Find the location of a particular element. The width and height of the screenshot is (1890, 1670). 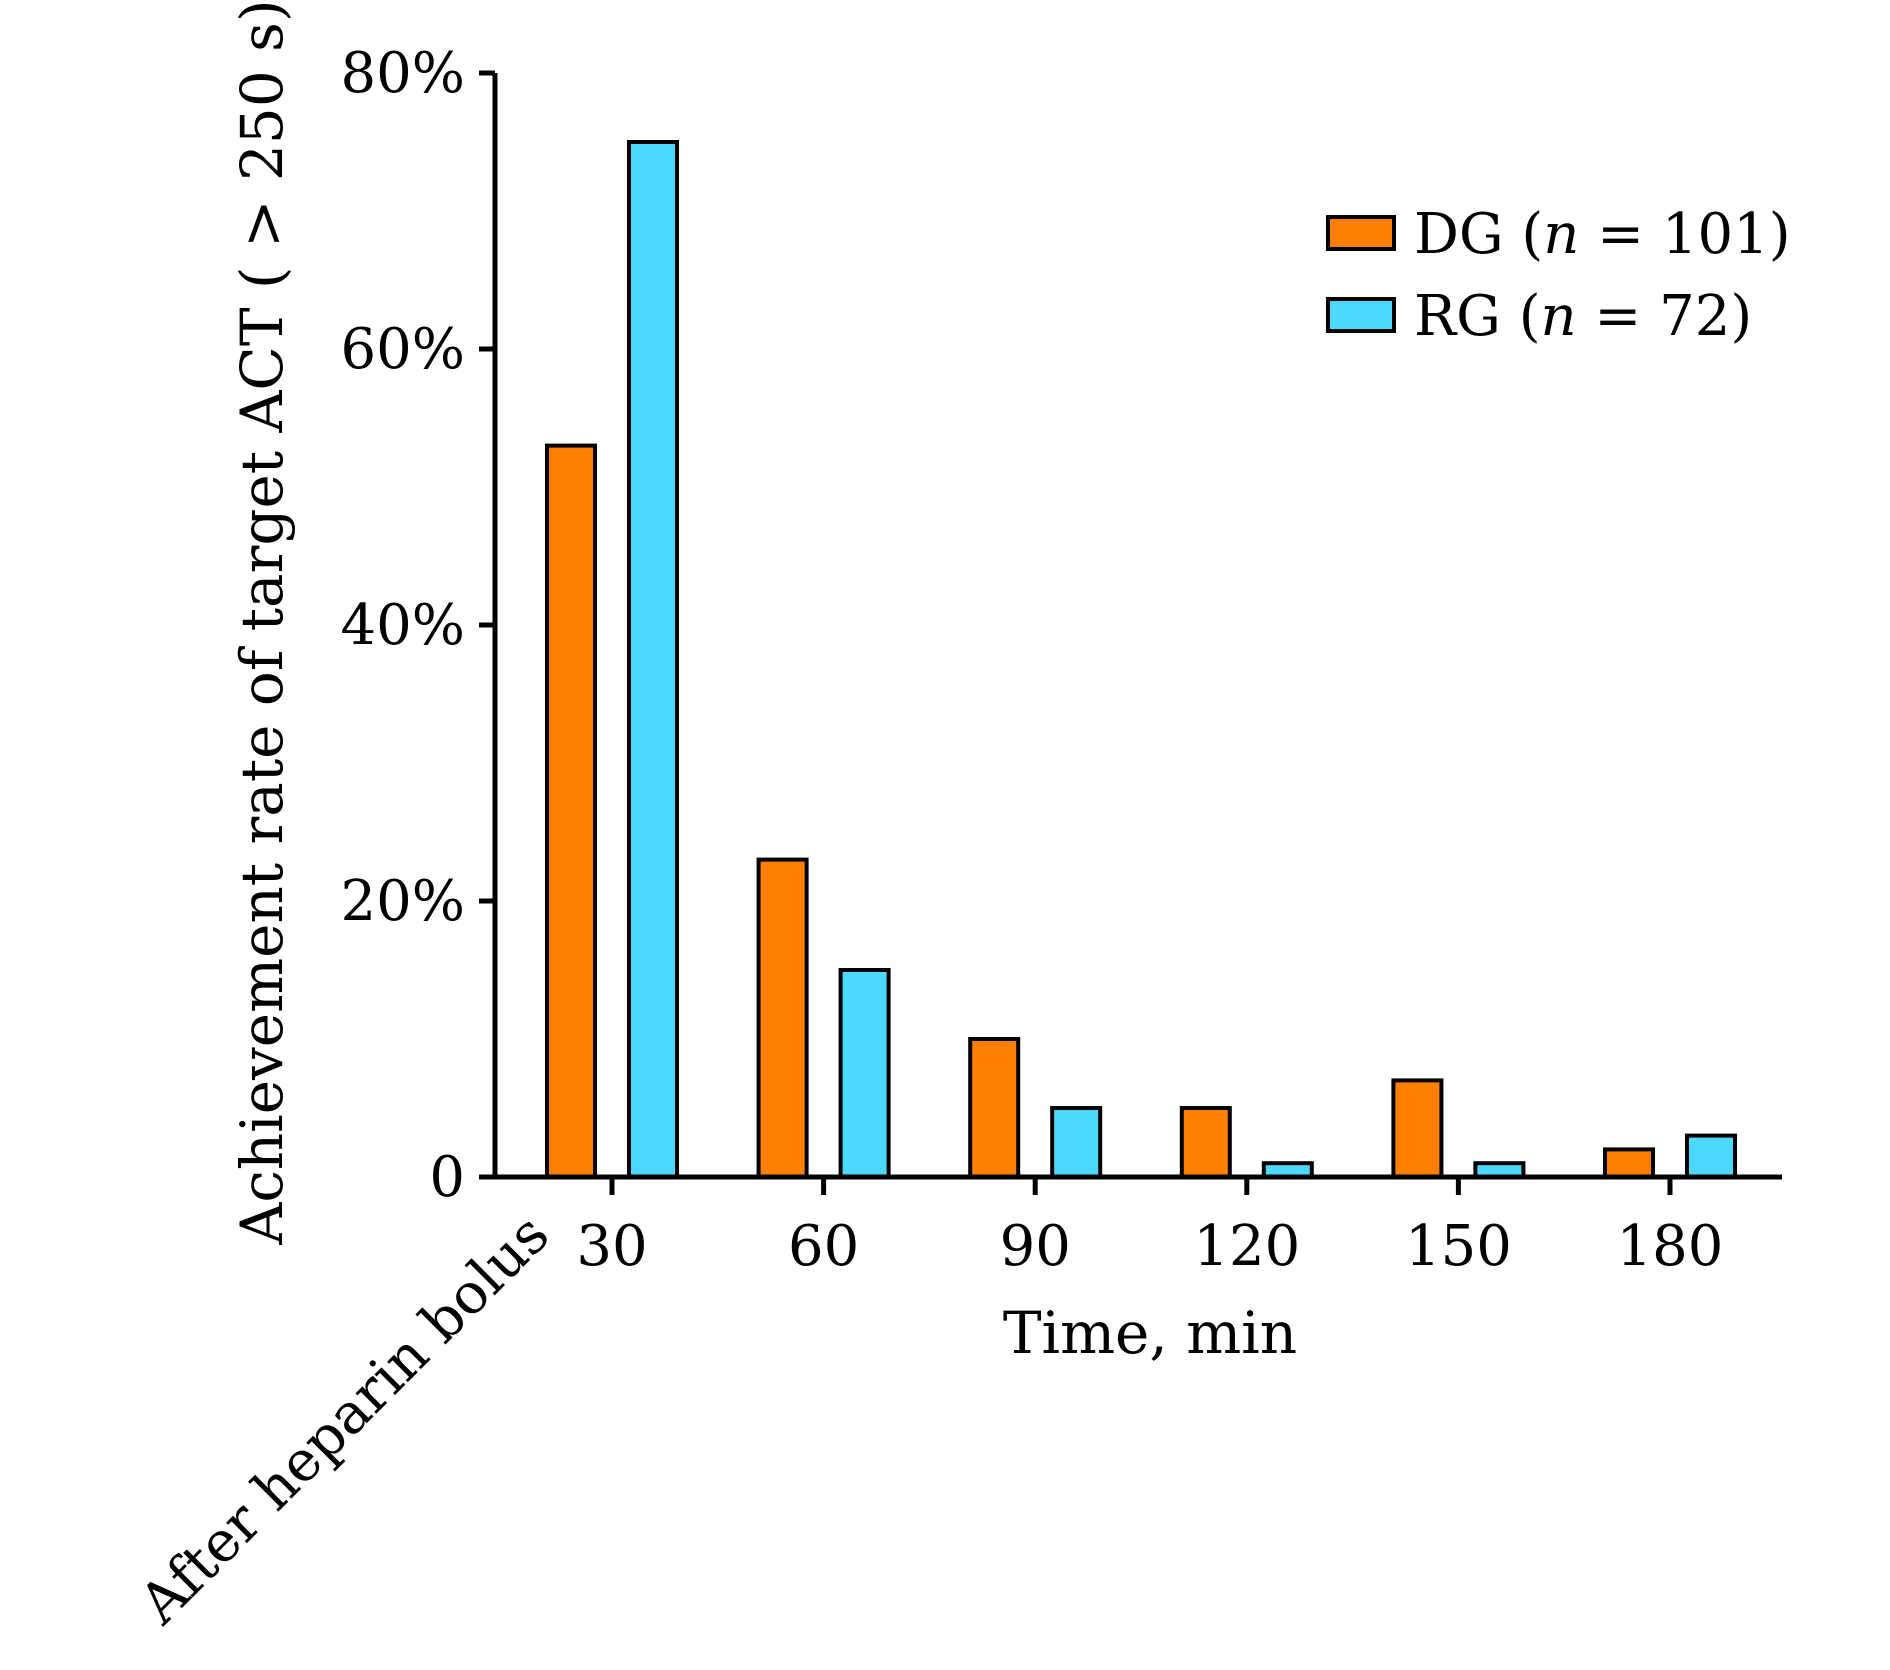

y-axis-ticks: 0 20% 40% 60% 80% is located at coordinates (418, 625).